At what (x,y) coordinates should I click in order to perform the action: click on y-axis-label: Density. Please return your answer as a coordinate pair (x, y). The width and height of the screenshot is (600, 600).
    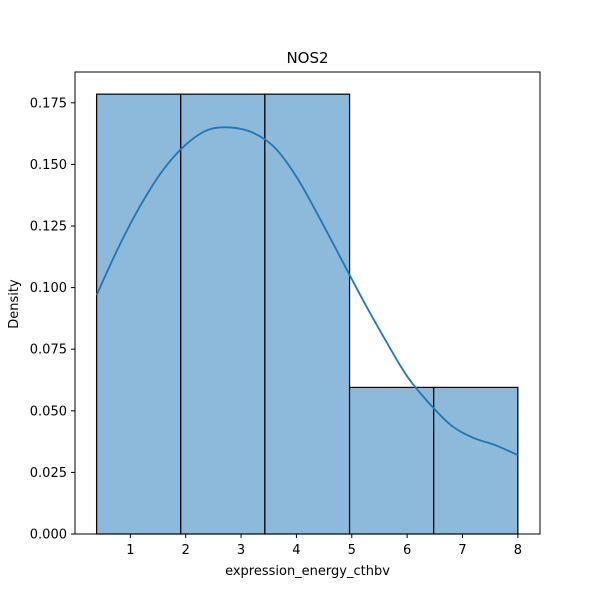
    Looking at the image, I should click on (14, 304).